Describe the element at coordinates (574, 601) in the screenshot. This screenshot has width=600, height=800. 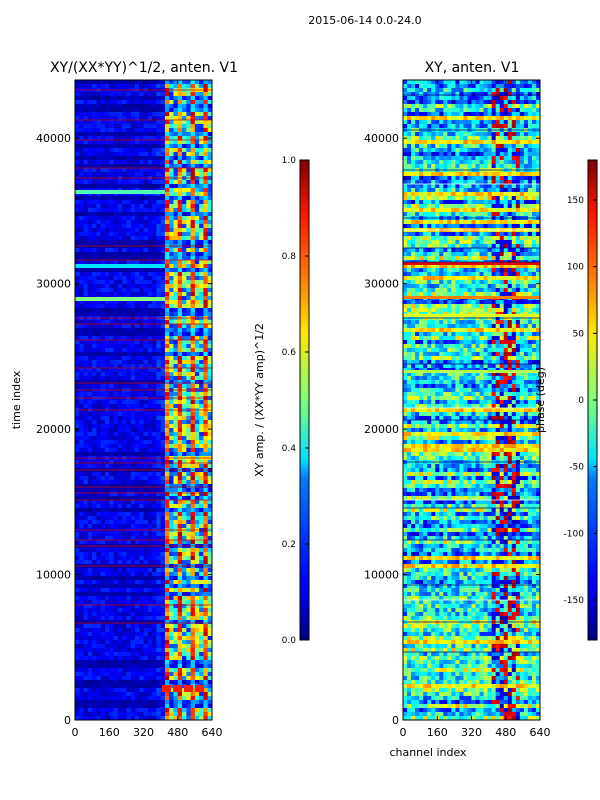
I see `colorbar-tick-label: -150` at that location.